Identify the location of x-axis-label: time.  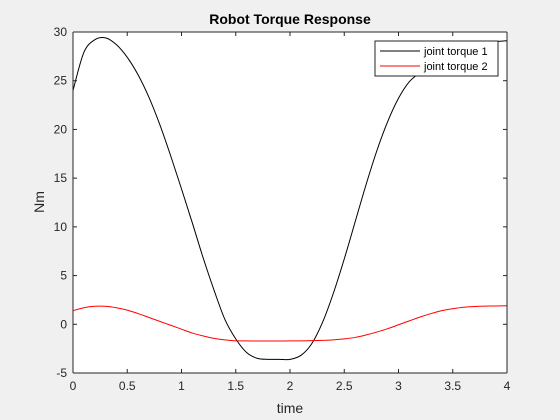
(290, 408).